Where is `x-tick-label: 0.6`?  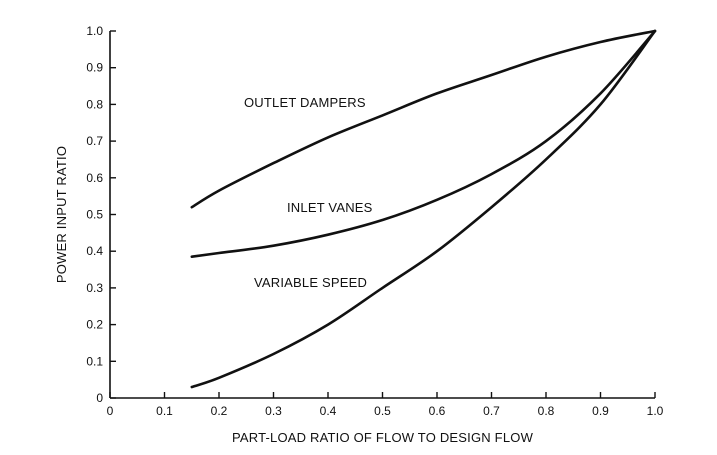 x-tick-label: 0.6 is located at coordinates (437, 411).